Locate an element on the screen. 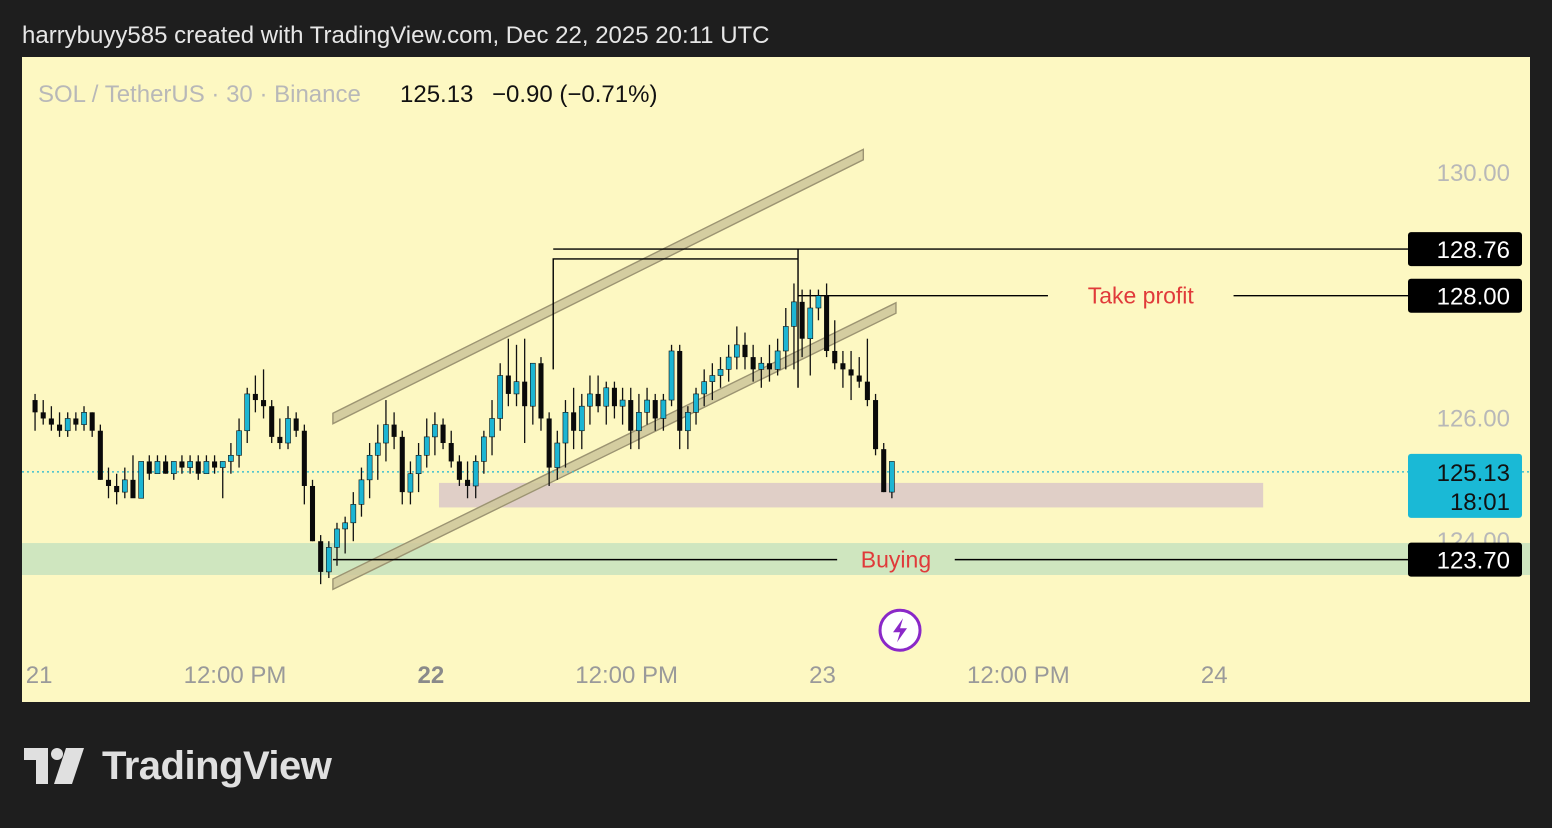  y-tick-label: 130.00 is located at coordinates (1473, 173).